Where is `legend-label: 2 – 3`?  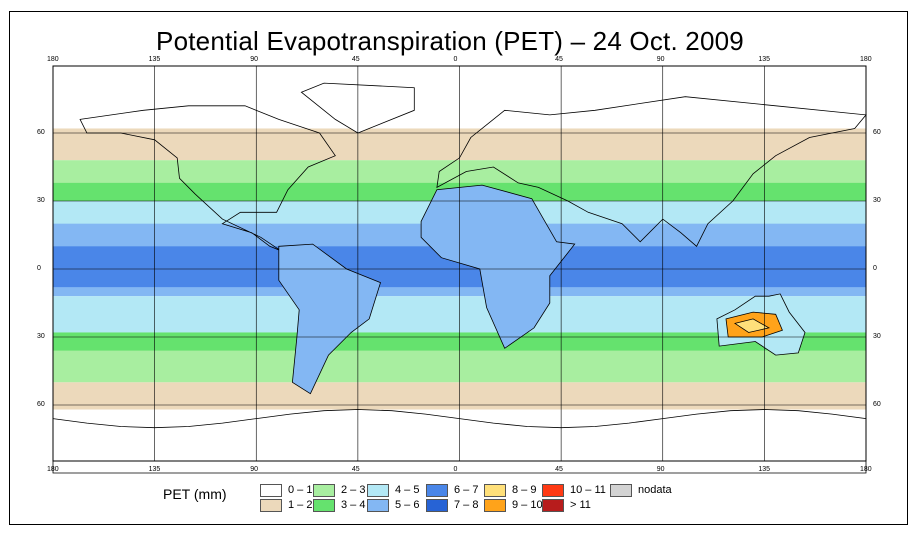 legend-label: 2 – 3 is located at coordinates (353, 490).